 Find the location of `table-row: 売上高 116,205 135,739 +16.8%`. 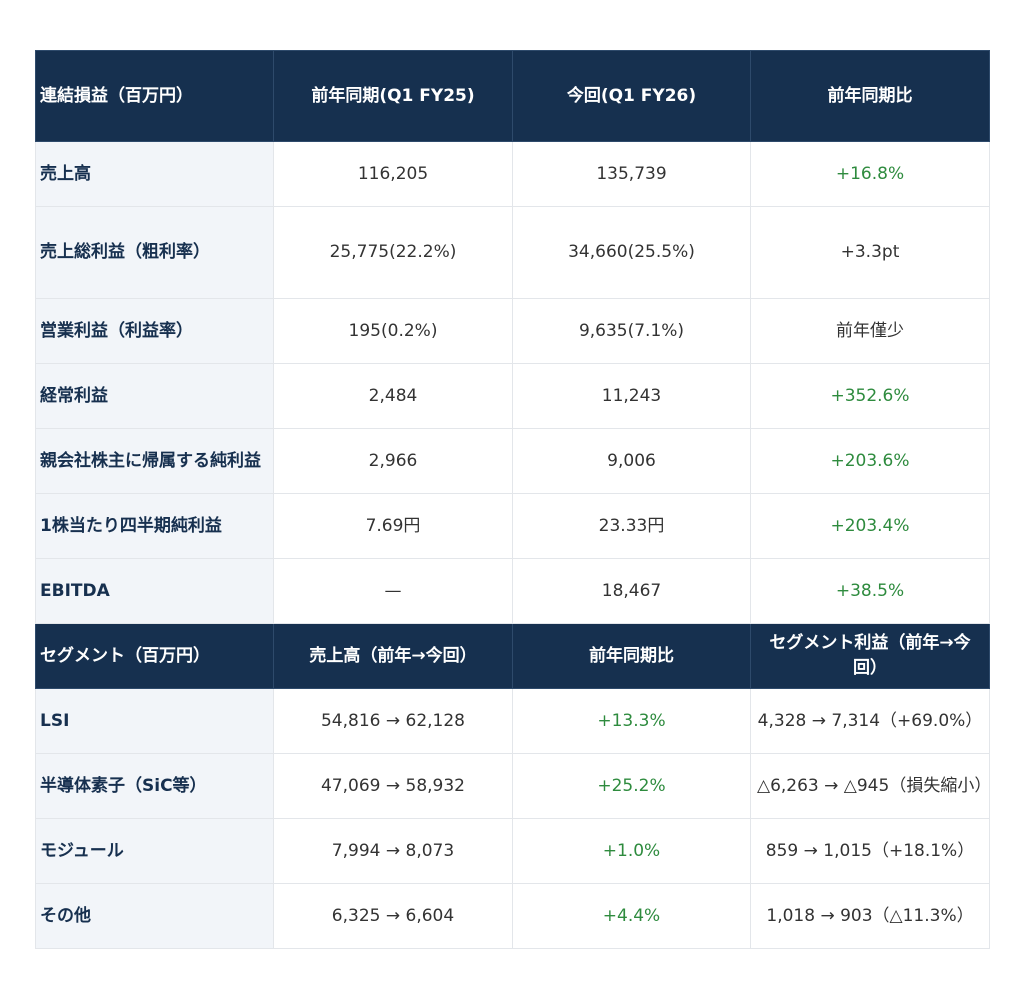

table-row: 売上高 116,205 135,739 +16.8% is located at coordinates (512, 174).